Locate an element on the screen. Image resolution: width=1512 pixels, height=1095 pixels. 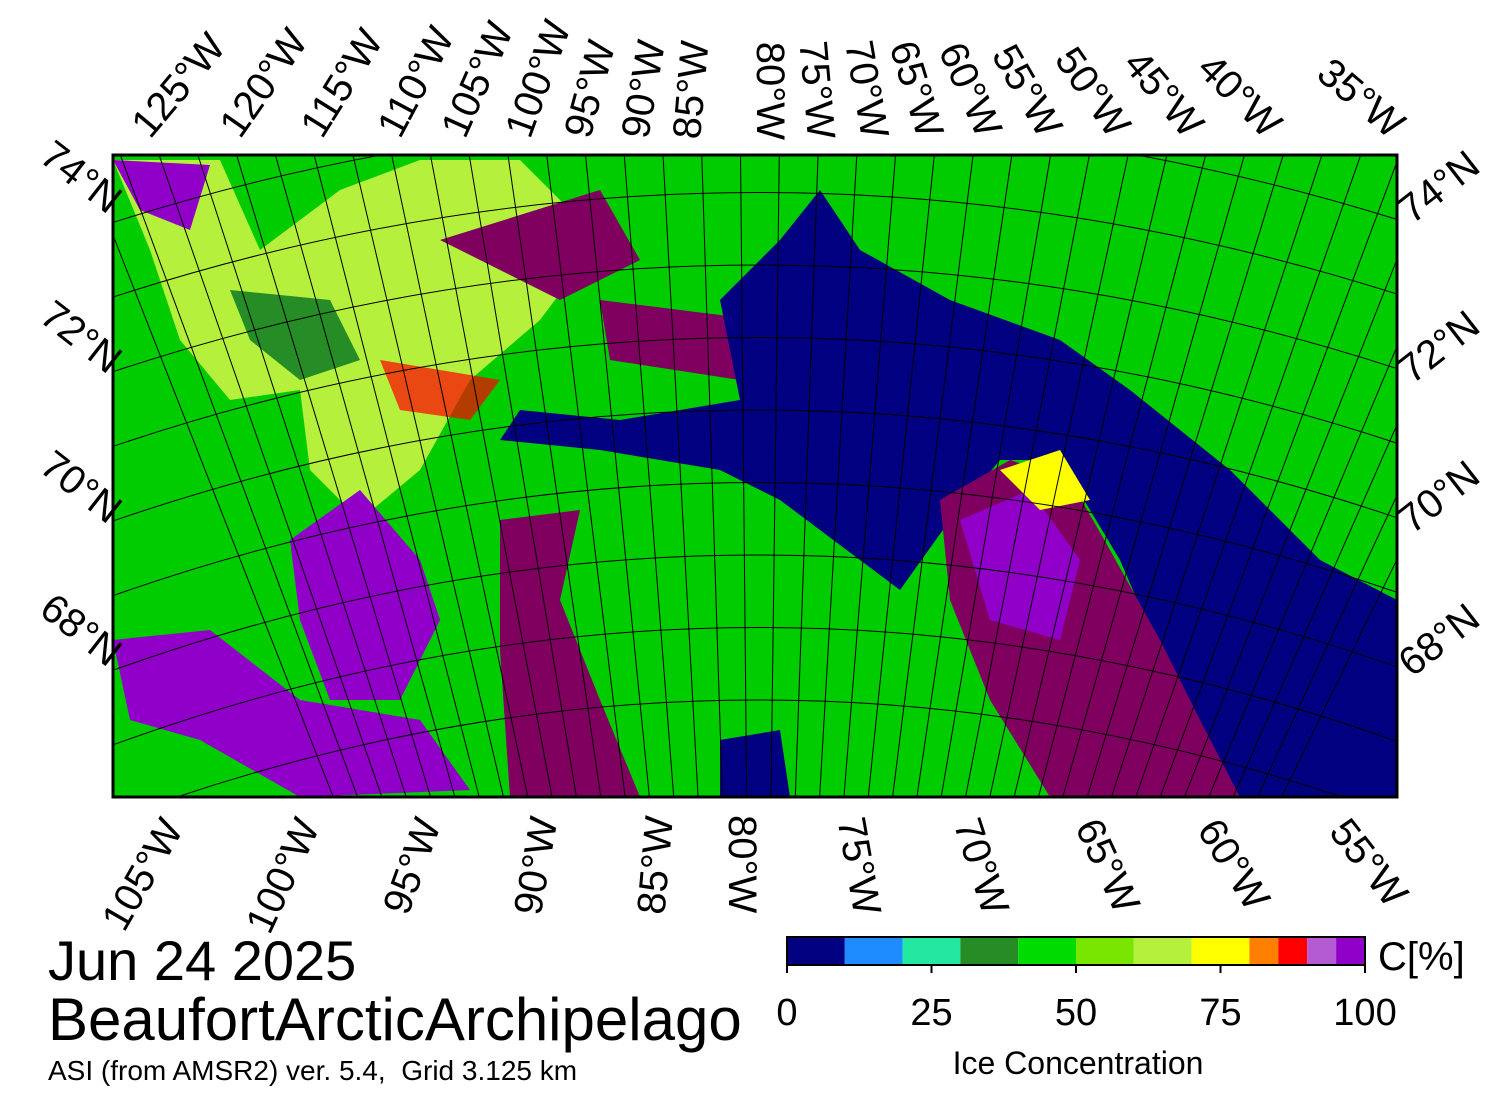
top-longitude-label: 35°W is located at coordinates (1361, 98).